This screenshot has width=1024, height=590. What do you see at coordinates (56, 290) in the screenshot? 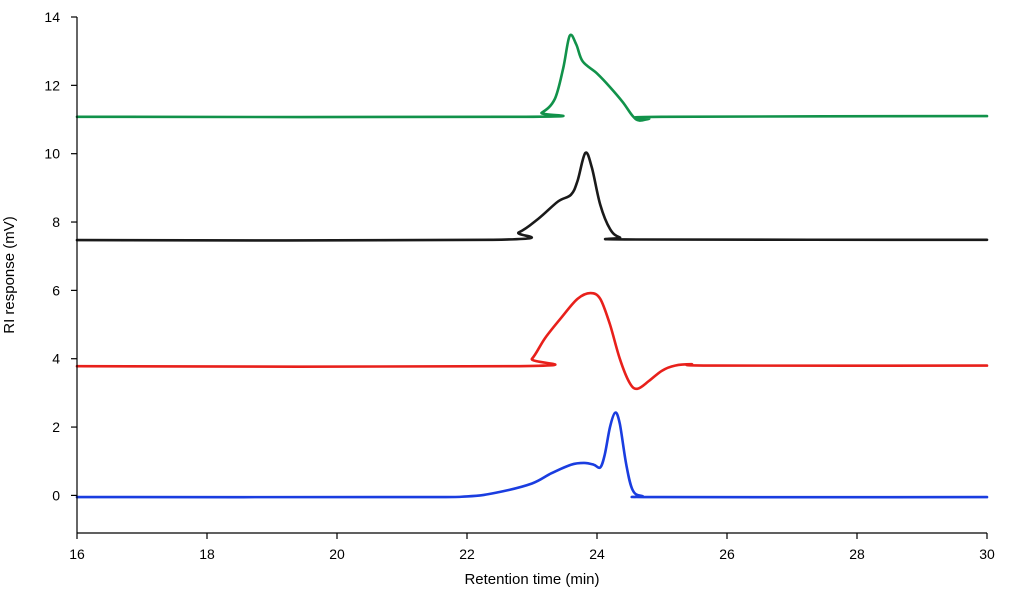
I see `y-tick-label: 6` at bounding box center [56, 290].